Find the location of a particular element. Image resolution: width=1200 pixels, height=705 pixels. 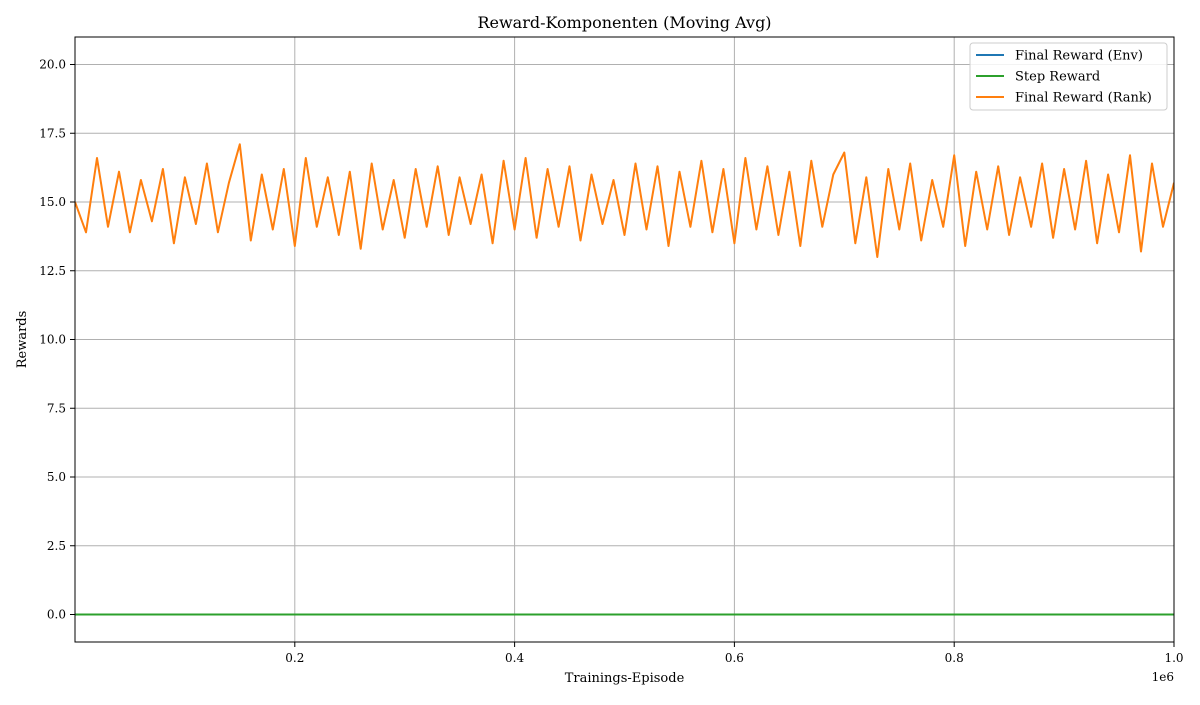

y-tick-label: 0.0 is located at coordinates (56, 615).